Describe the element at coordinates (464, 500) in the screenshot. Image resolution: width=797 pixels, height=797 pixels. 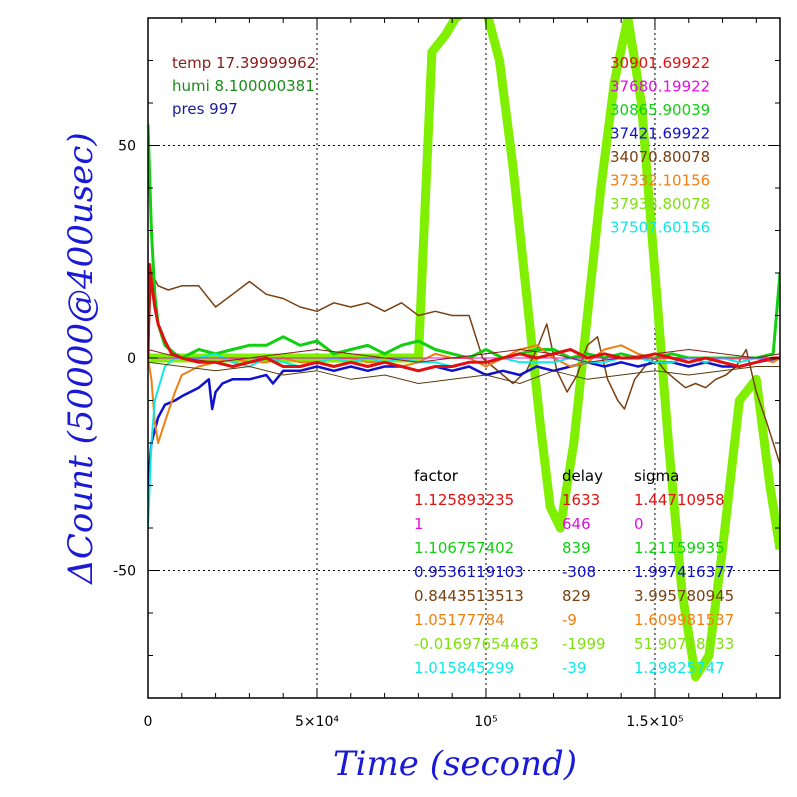
I see `table-cell-factor: 1.125893235` at that location.